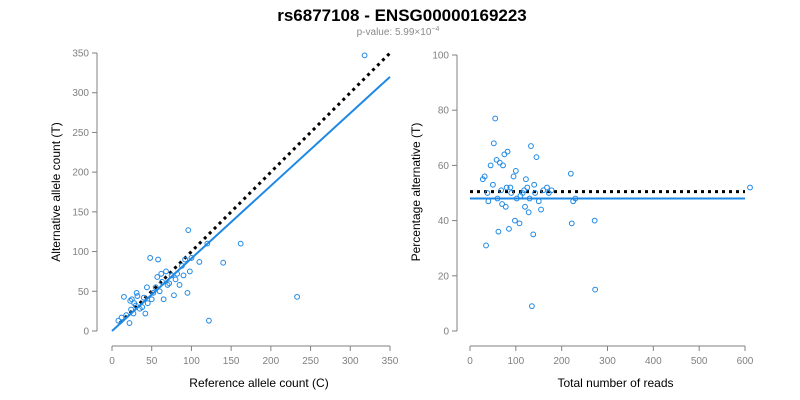 This screenshot has width=800, height=400. Describe the element at coordinates (191, 361) in the screenshot. I see `x-tick-label: 100` at that location.